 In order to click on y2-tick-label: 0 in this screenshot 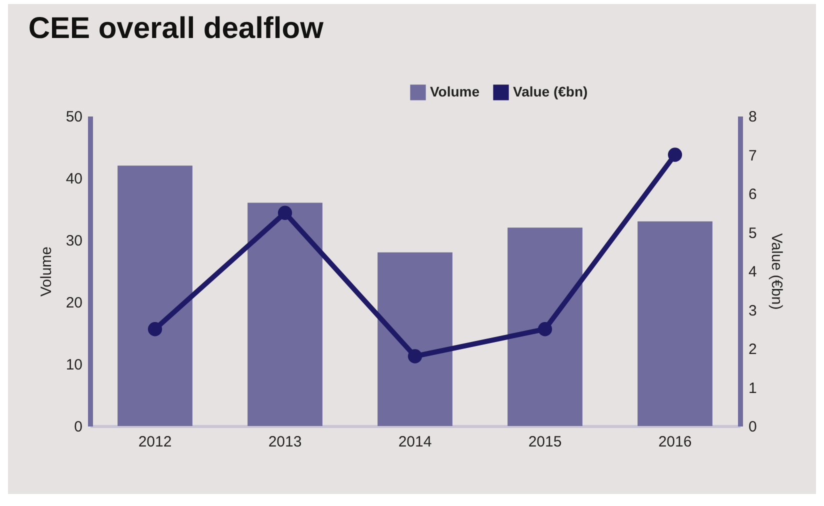, I will do `click(752, 427)`.